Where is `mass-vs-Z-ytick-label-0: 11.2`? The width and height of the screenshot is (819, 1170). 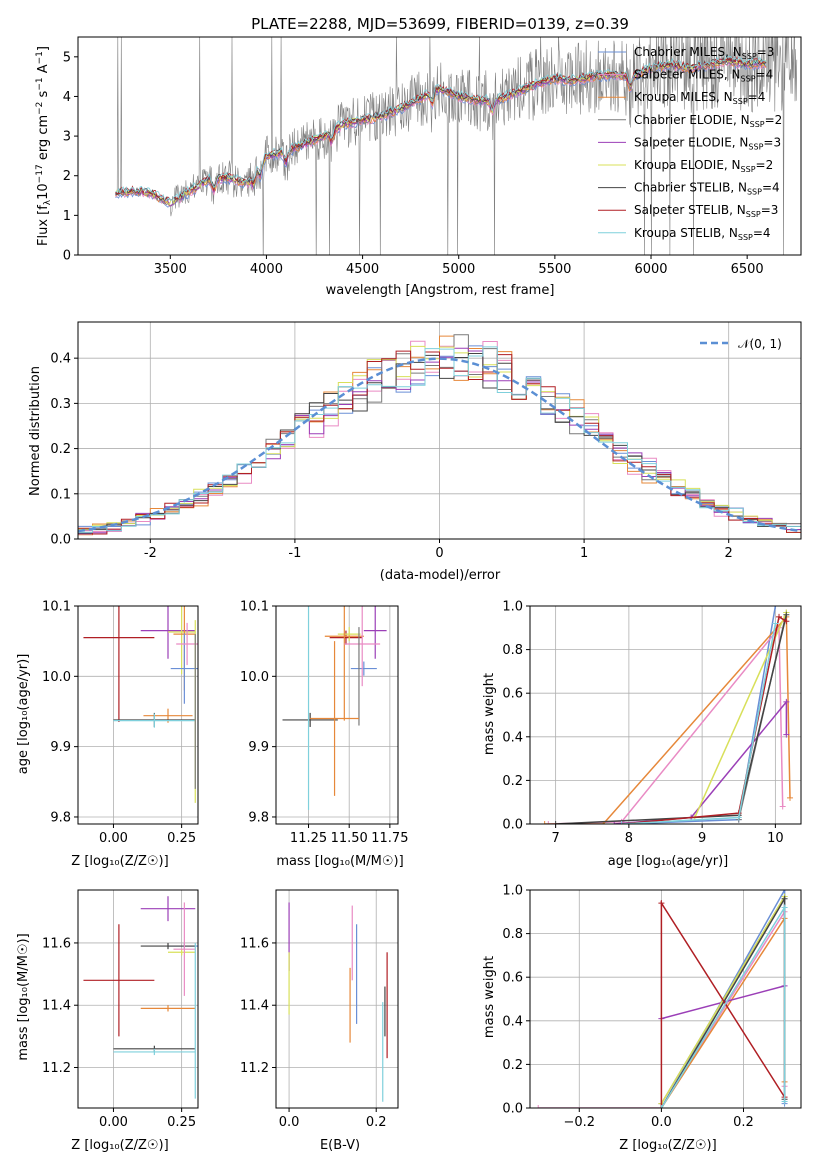 mass-vs-Z-ytick-label-0: 11.2 is located at coordinates (56, 1068).